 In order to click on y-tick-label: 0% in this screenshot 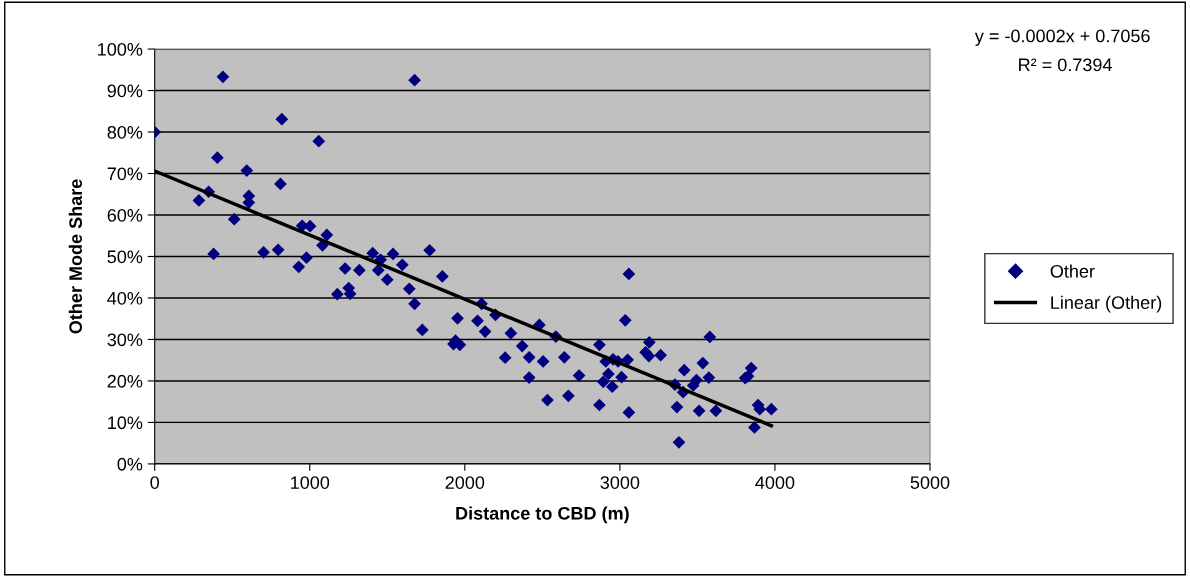, I will do `click(130, 464)`.